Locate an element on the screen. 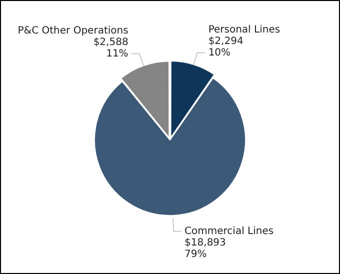 This screenshot has width=340, height=274. slice-label: P&C Other Operations is located at coordinates (73, 30).